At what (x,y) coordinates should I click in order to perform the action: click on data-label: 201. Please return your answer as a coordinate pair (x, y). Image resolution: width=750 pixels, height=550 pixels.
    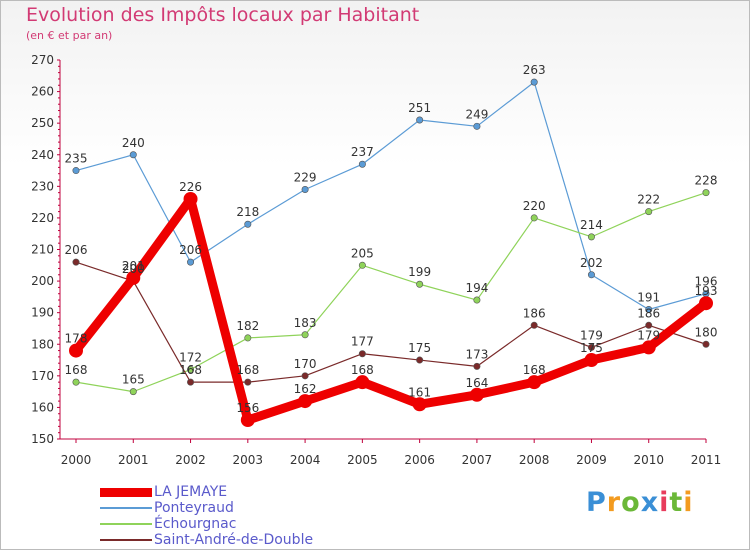
    Looking at the image, I should click on (133, 266).